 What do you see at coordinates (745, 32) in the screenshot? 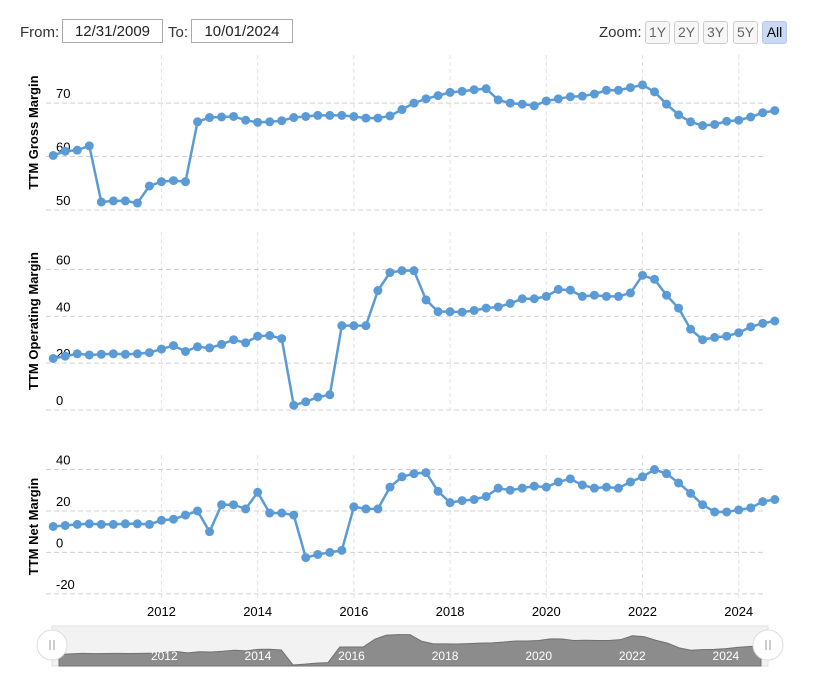
I see `zoom-button: 5Y` at bounding box center [745, 32].